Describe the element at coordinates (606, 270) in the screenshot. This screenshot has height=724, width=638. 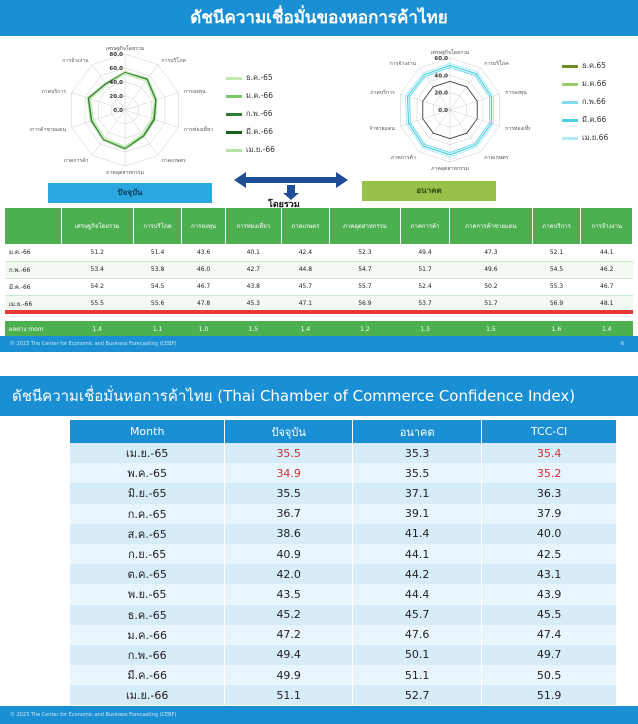
I see `cell-value: 46.2` at that location.